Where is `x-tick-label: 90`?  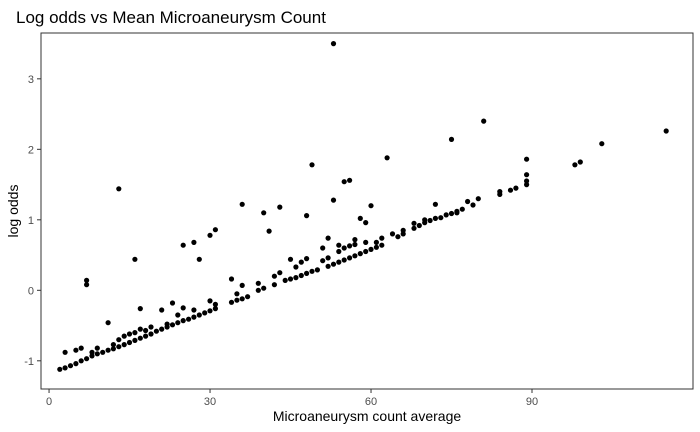 x-tick-label: 90 is located at coordinates (532, 402).